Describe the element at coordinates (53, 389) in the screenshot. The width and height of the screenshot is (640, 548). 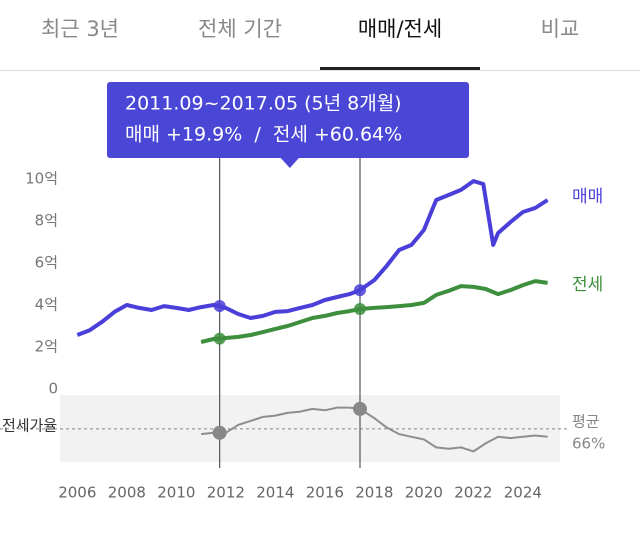
I see `y-tick-label: 0` at that location.